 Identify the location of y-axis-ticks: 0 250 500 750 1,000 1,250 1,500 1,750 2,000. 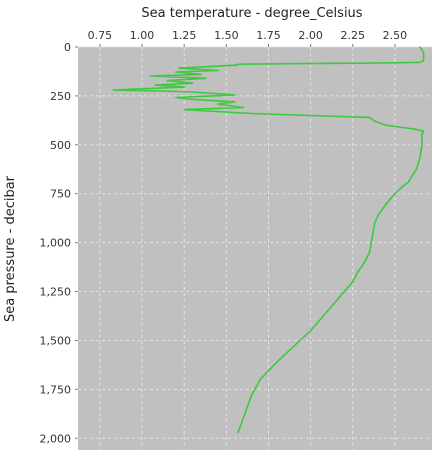
(59, 243).